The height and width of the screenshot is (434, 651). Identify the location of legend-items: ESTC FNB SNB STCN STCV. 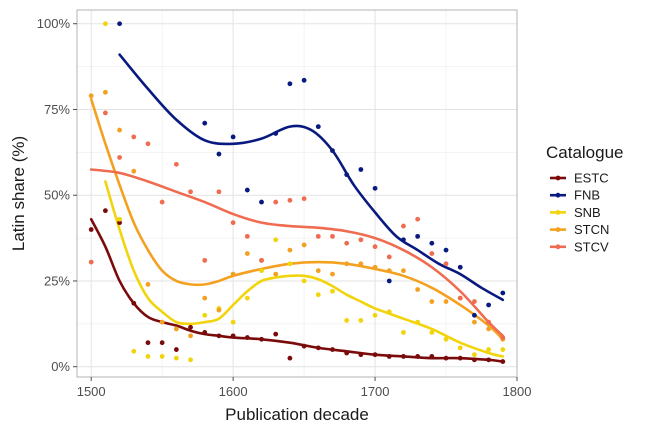
(579, 212).